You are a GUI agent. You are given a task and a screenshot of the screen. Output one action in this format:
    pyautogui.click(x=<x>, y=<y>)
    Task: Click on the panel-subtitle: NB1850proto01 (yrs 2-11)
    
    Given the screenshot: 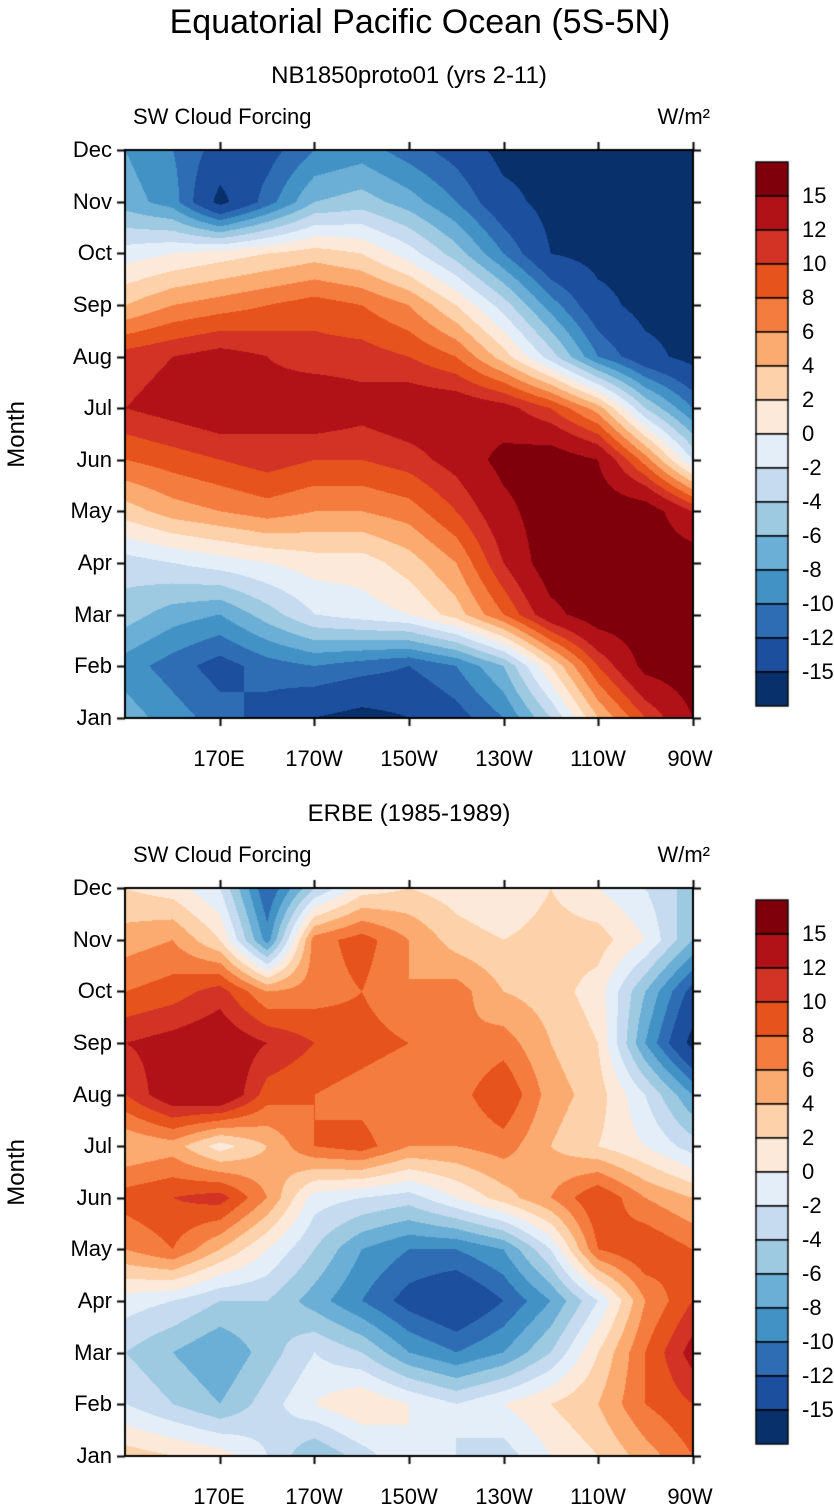 What is the action you would take?
    pyautogui.click(x=409, y=75)
    